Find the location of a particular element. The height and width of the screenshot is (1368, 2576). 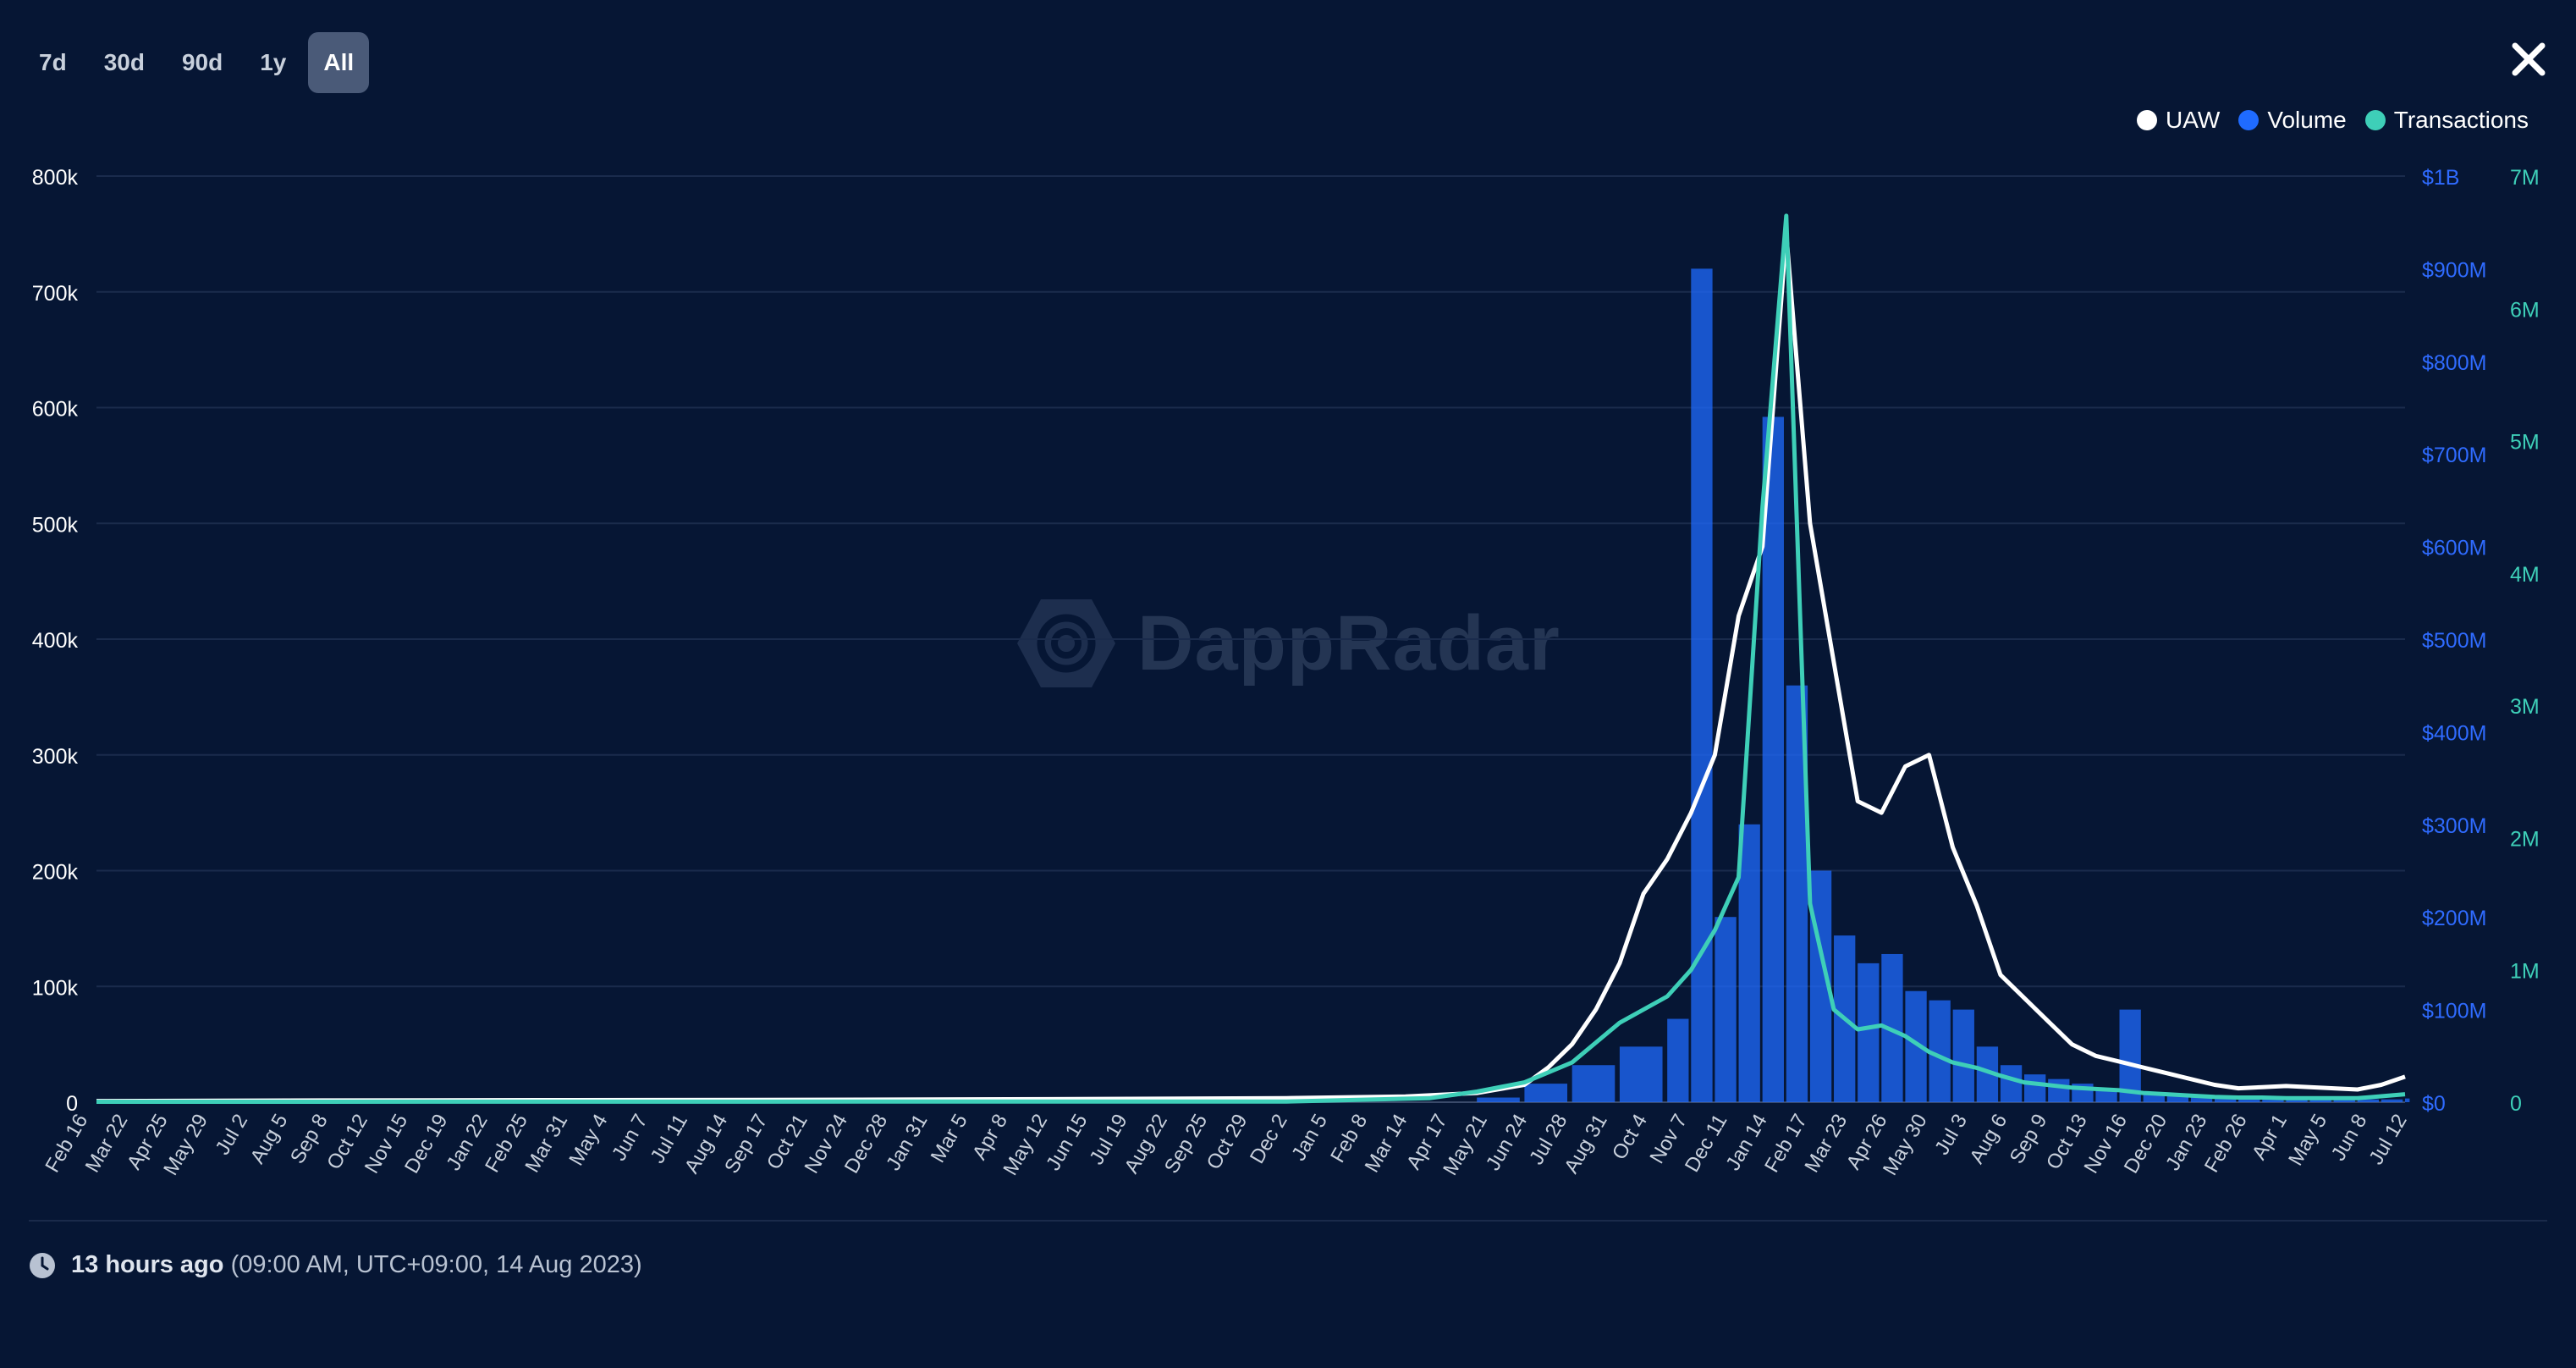

clock-icon is located at coordinates (42, 1265).